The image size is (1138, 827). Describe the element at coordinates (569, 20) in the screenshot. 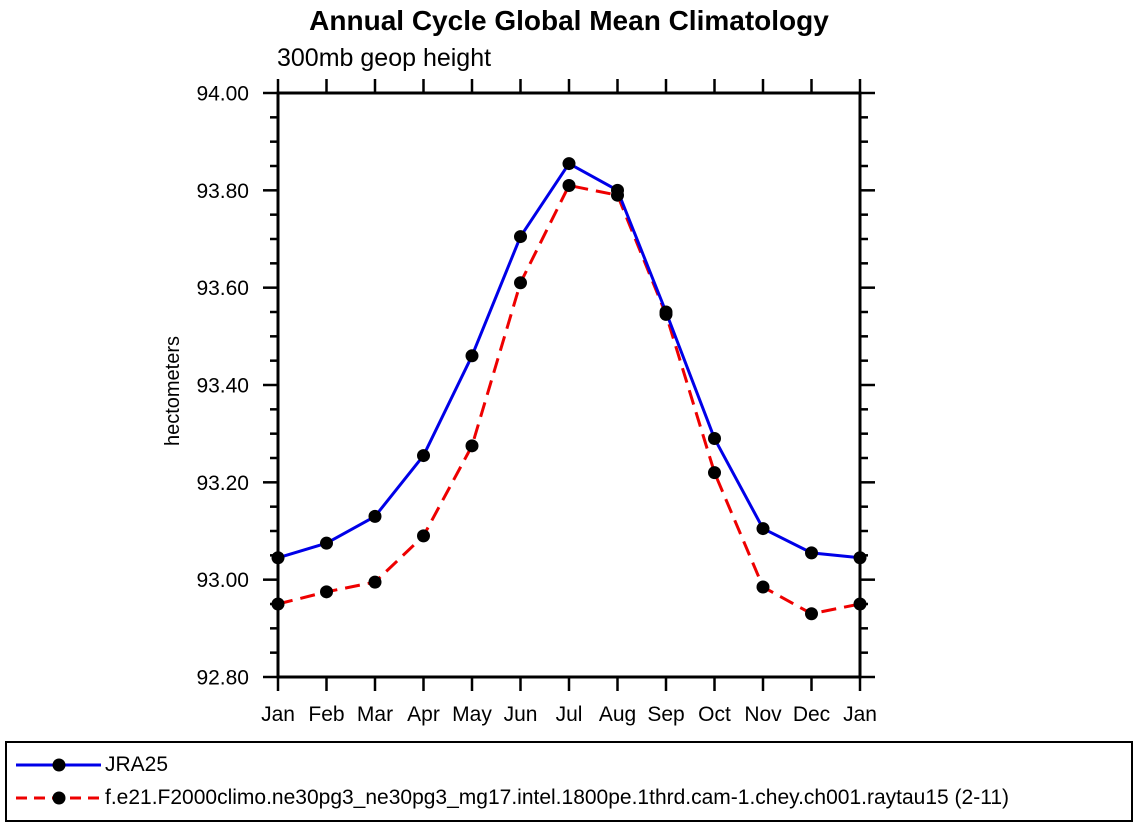

I see `chart-title: Annual Cycle Global Mean Climatology` at that location.